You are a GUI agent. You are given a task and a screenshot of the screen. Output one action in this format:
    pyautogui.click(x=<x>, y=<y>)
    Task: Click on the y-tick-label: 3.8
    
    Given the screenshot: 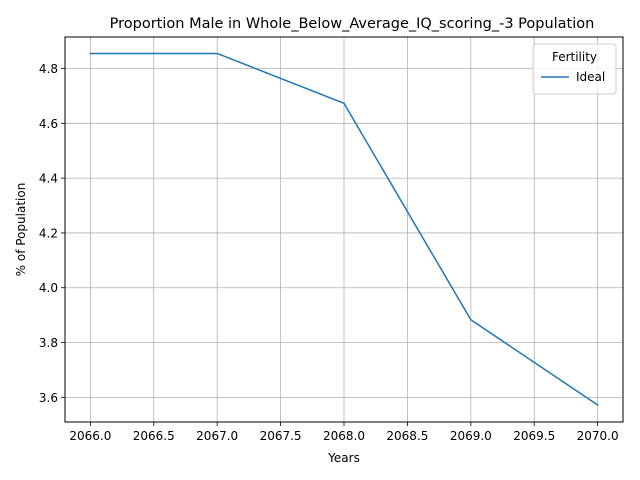 What is the action you would take?
    pyautogui.click(x=48, y=343)
    